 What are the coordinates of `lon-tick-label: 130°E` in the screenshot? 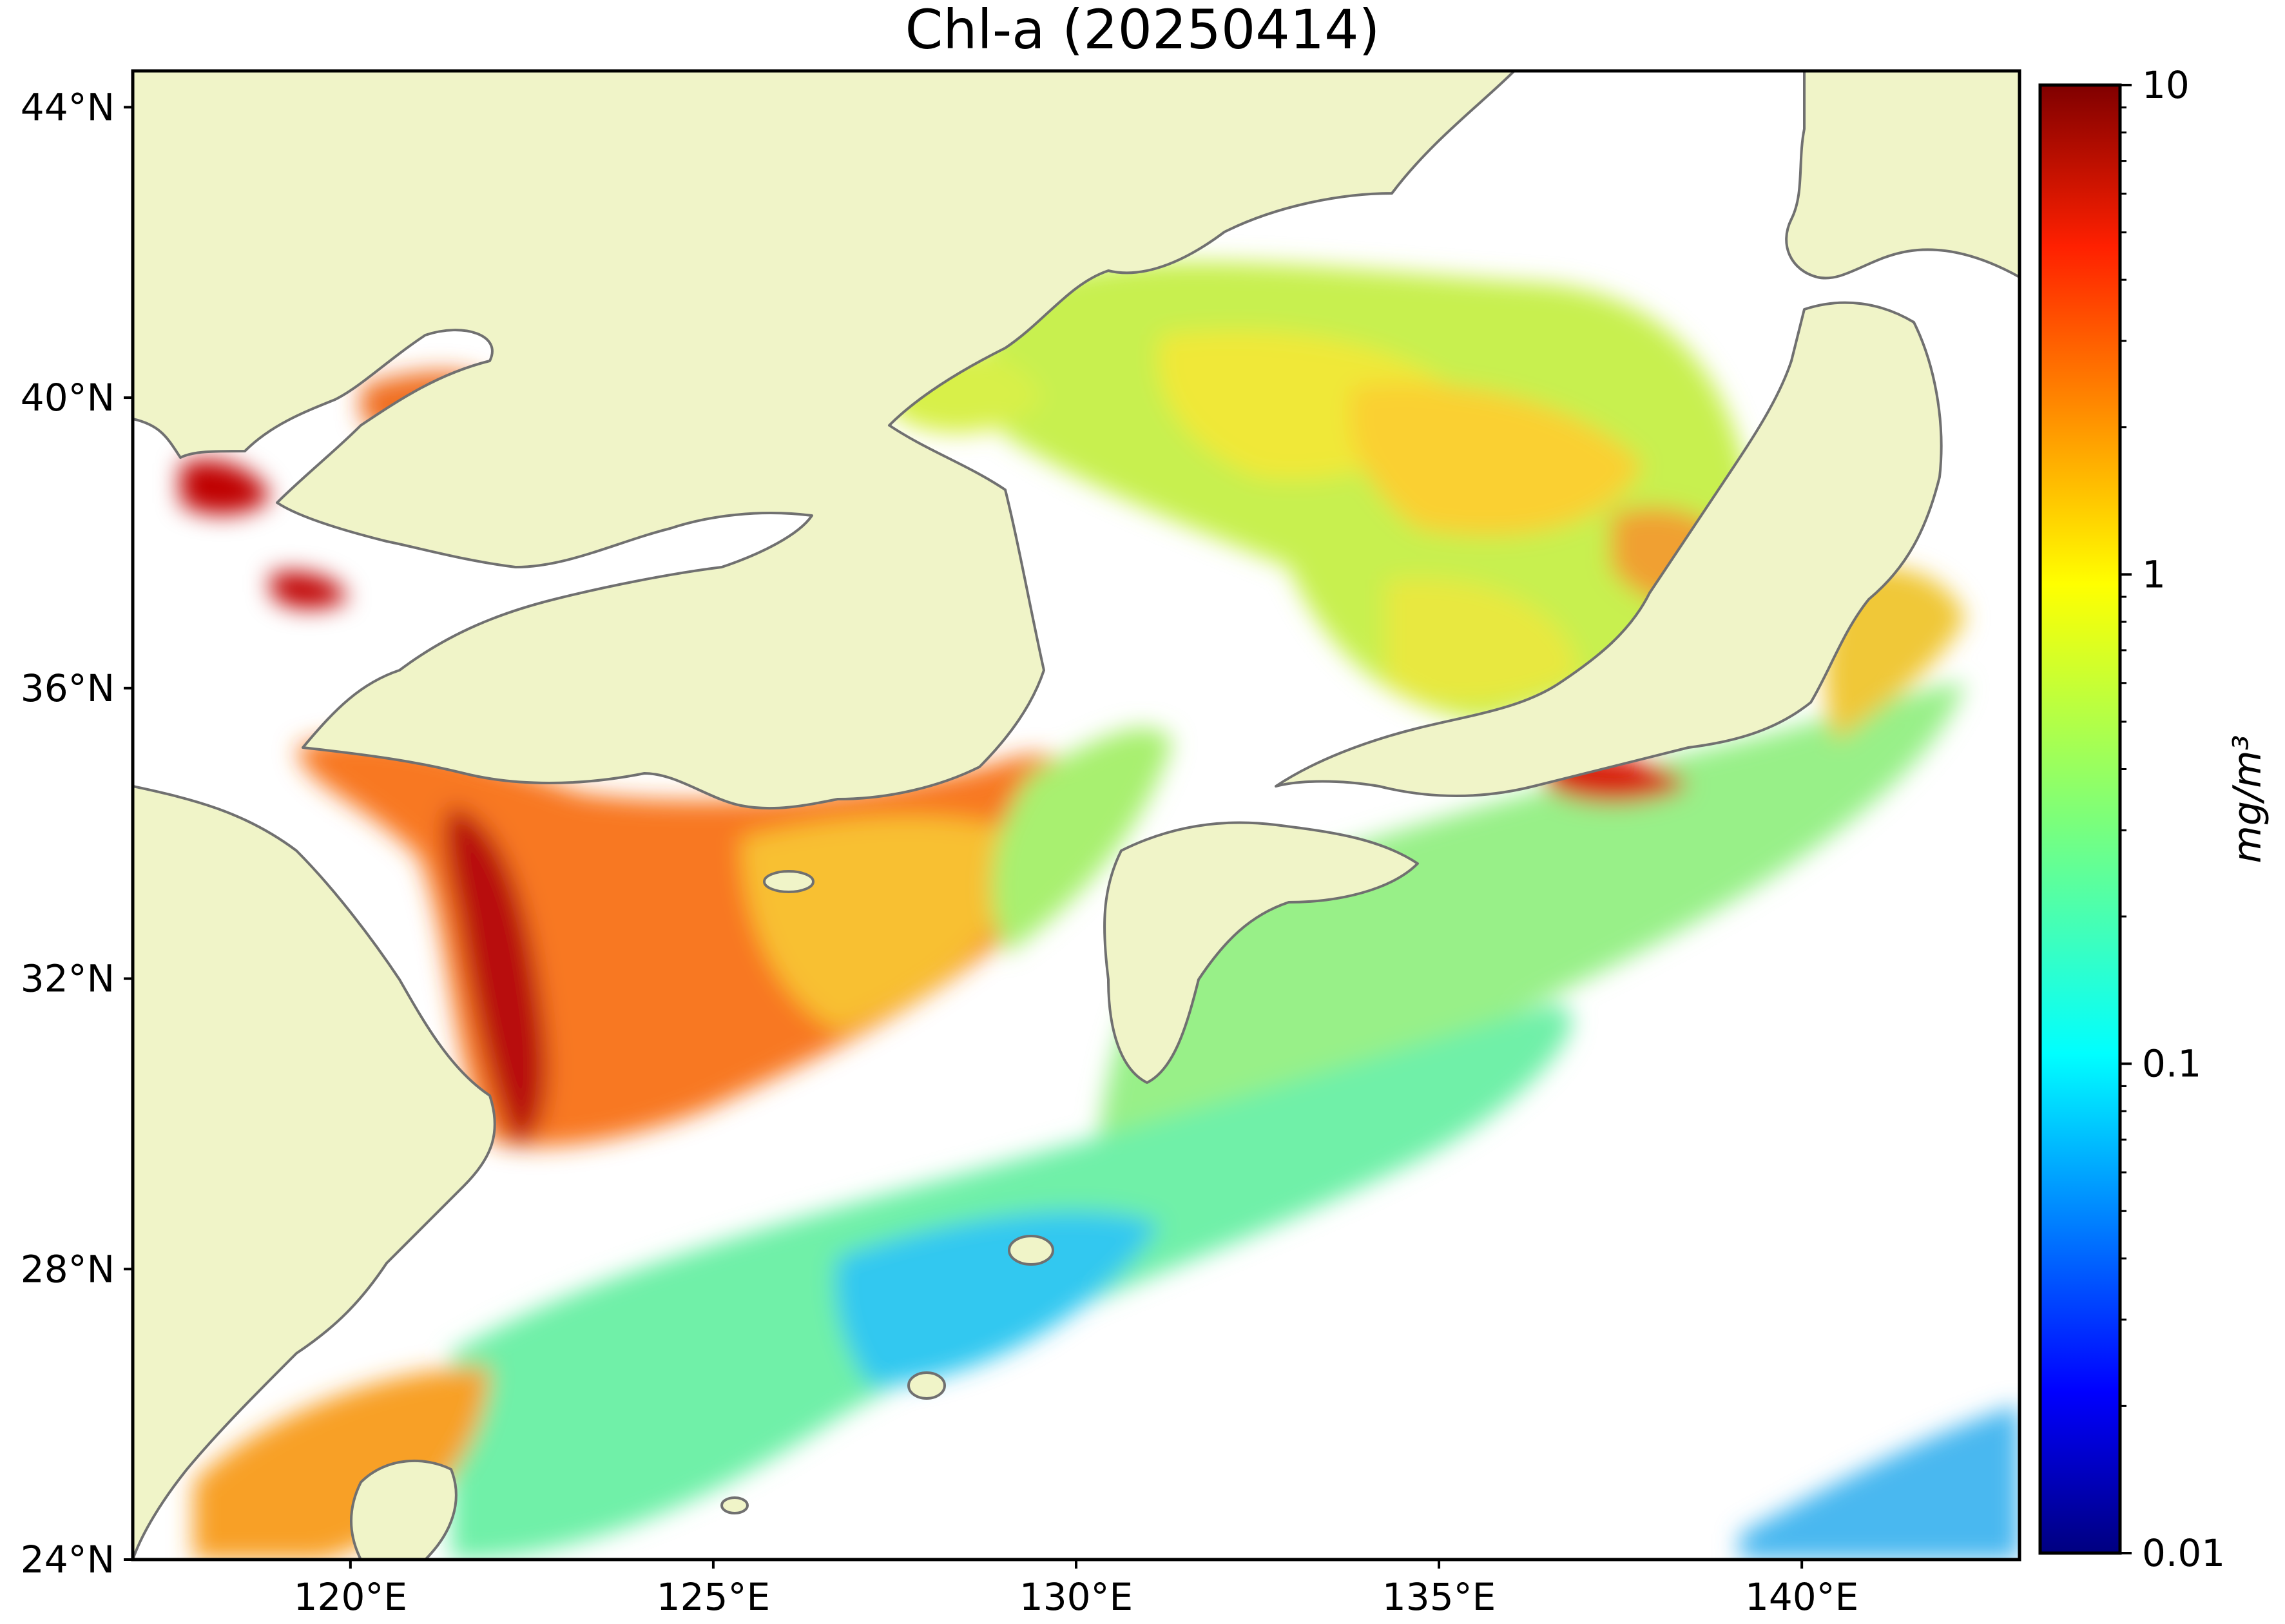 It's located at (1076, 1597).